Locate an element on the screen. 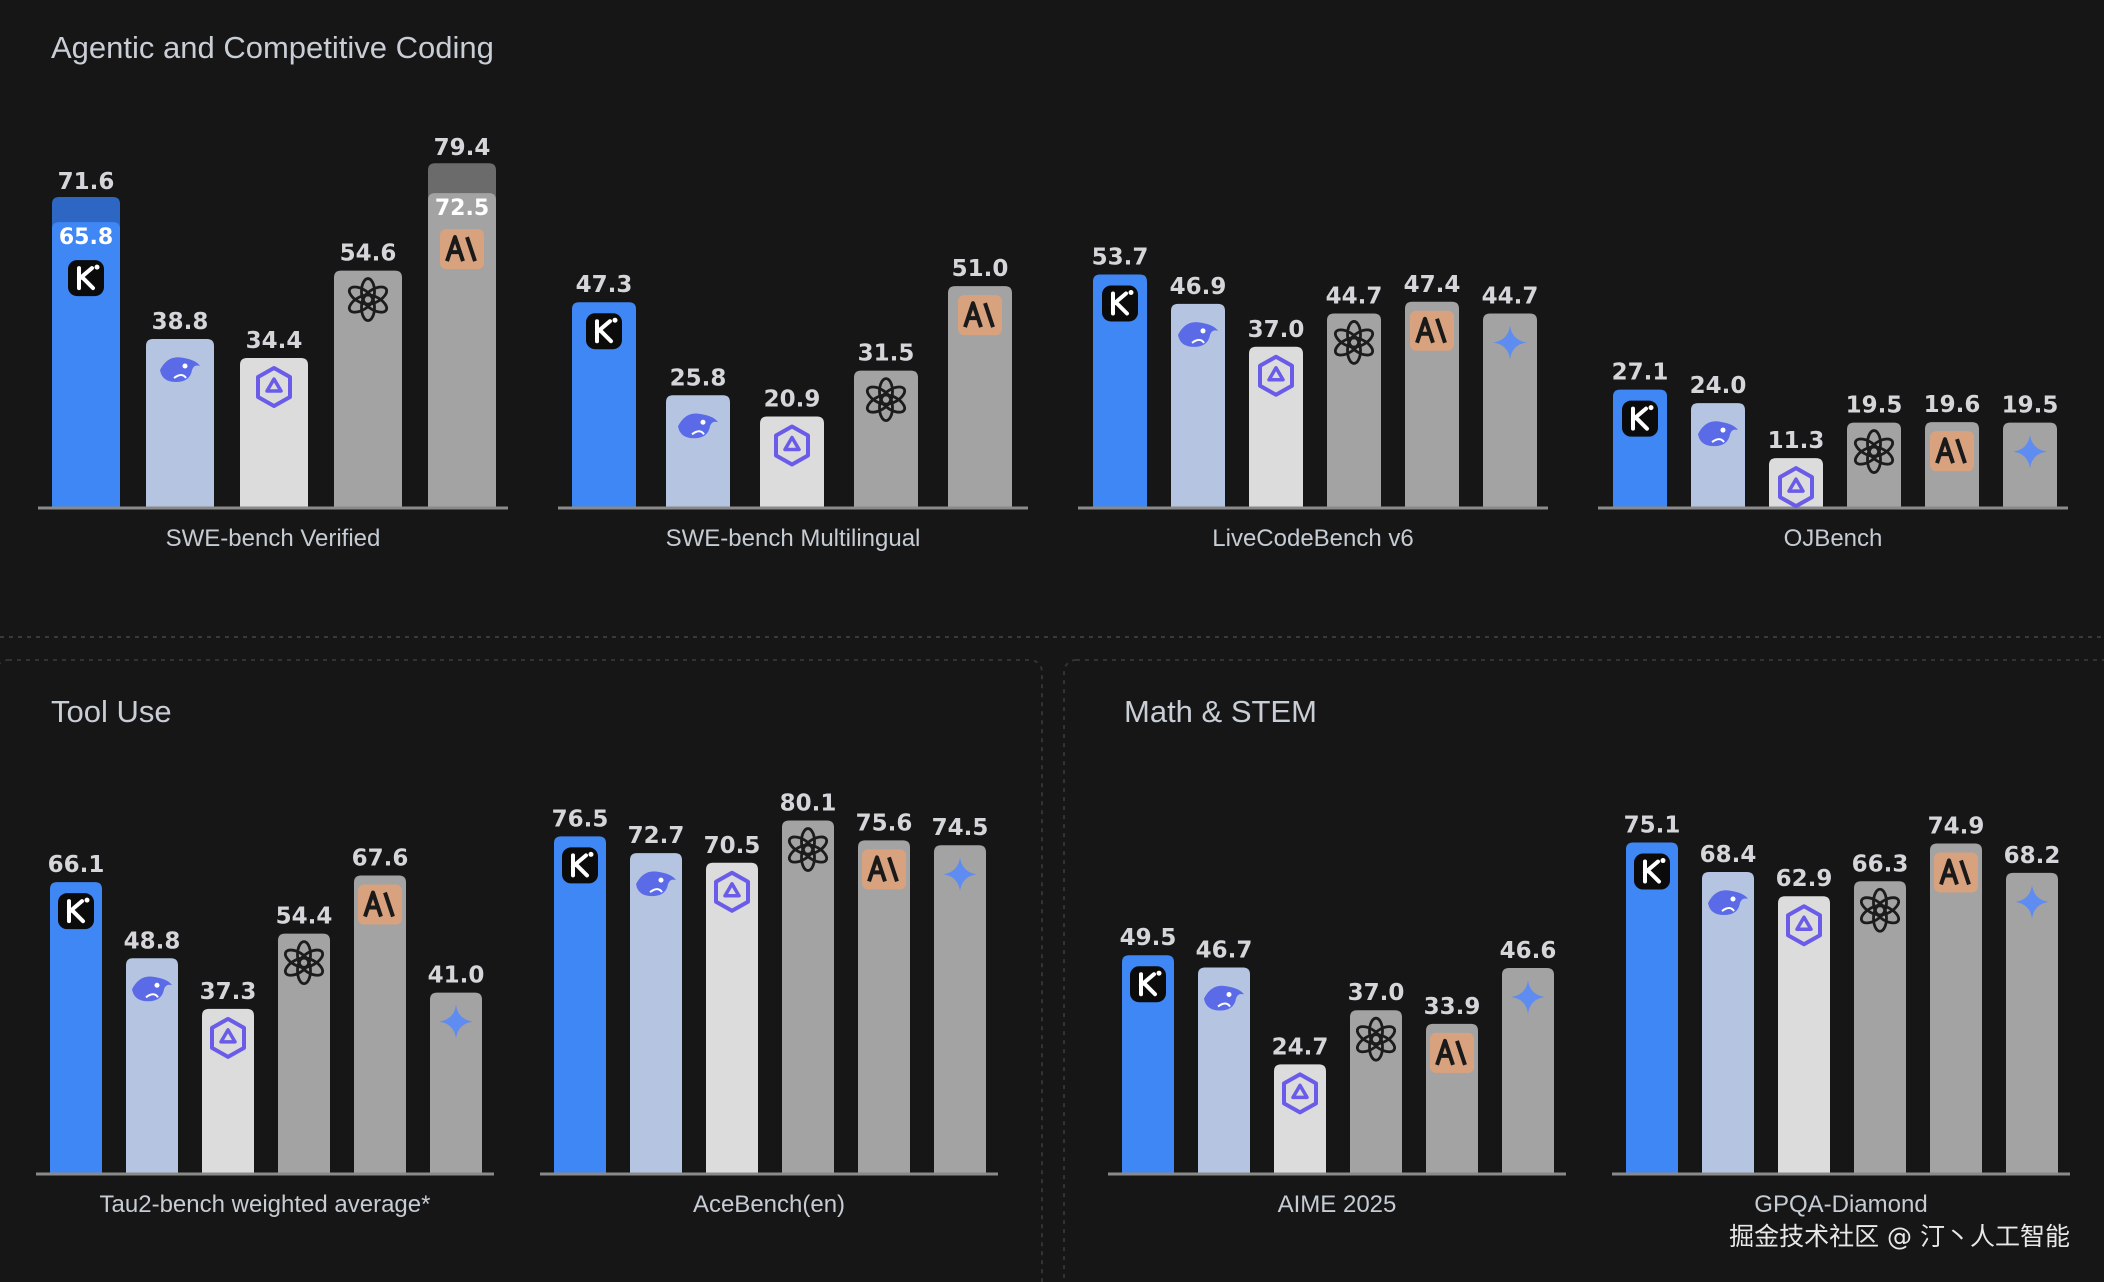 Image resolution: width=2104 pixels, height=1282 pixels. value-label: 33.9 is located at coordinates (1452, 1007).